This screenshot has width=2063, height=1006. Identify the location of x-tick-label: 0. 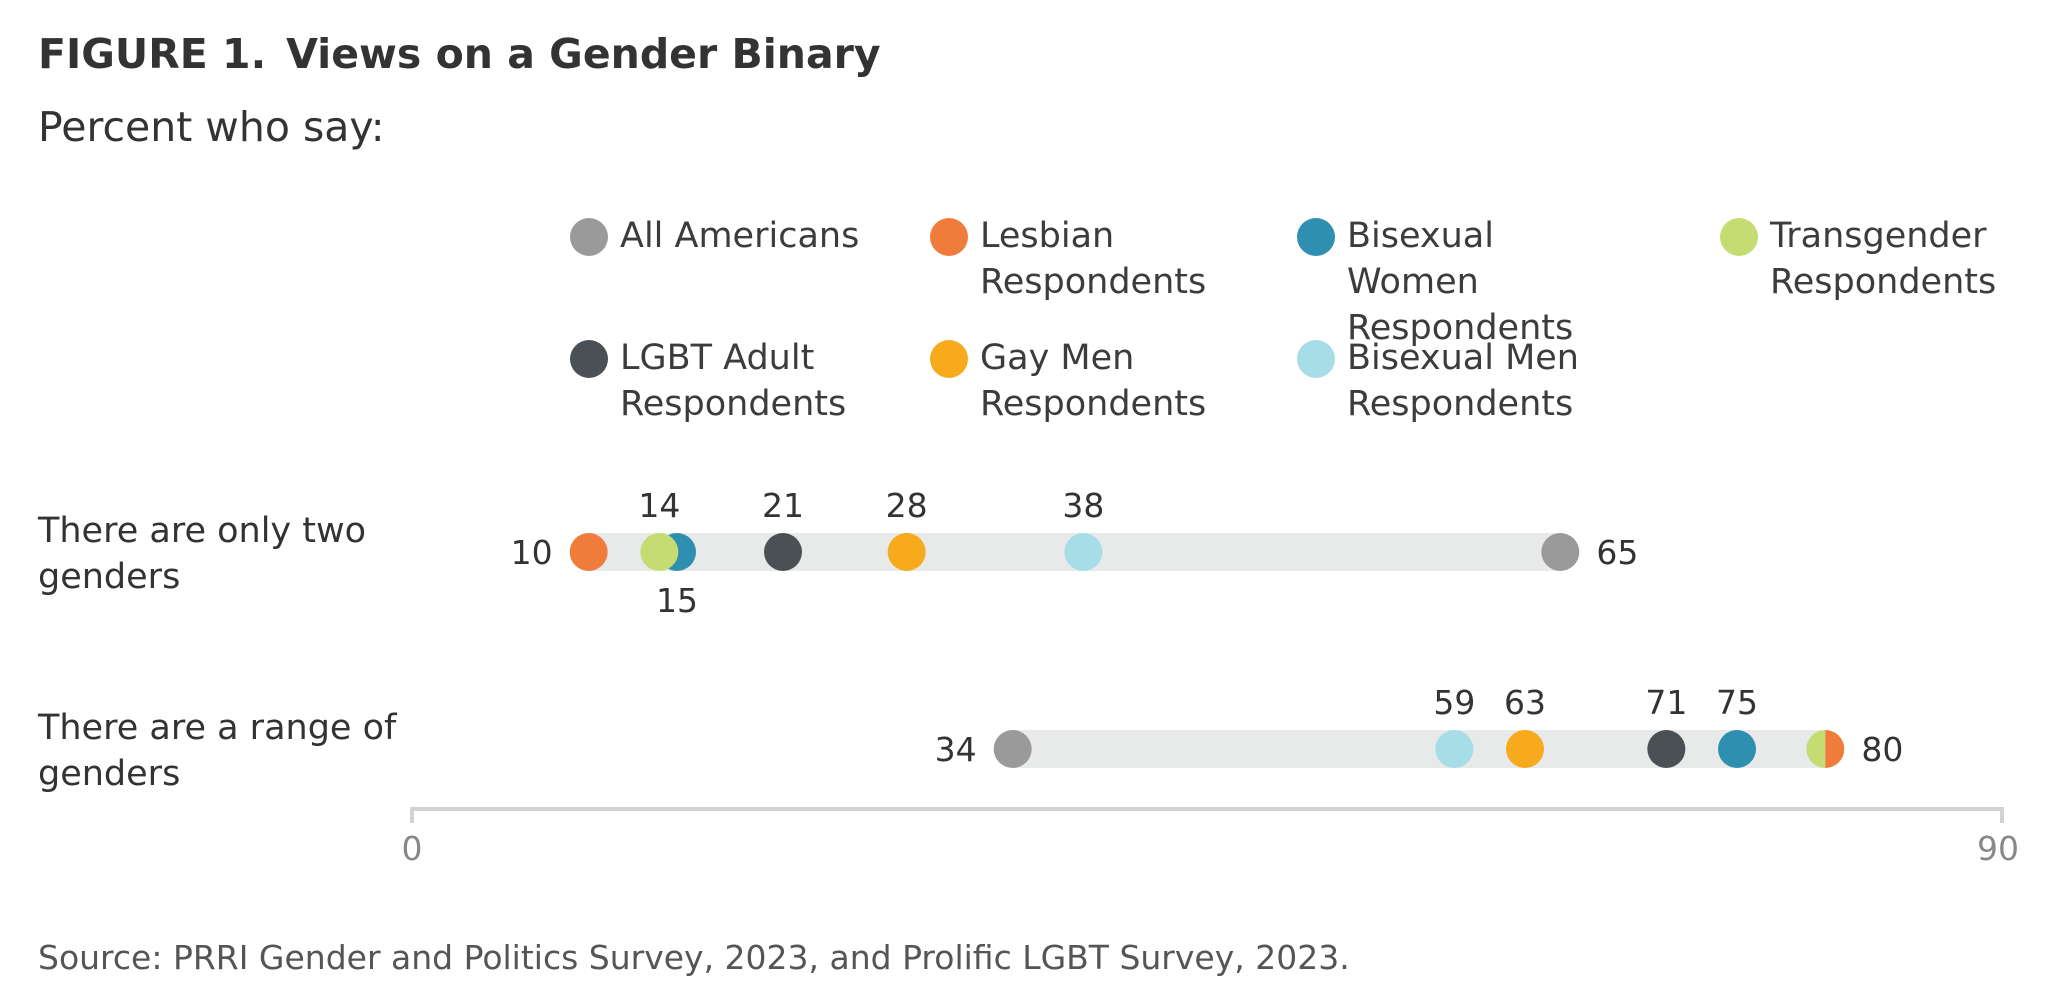
(412, 848).